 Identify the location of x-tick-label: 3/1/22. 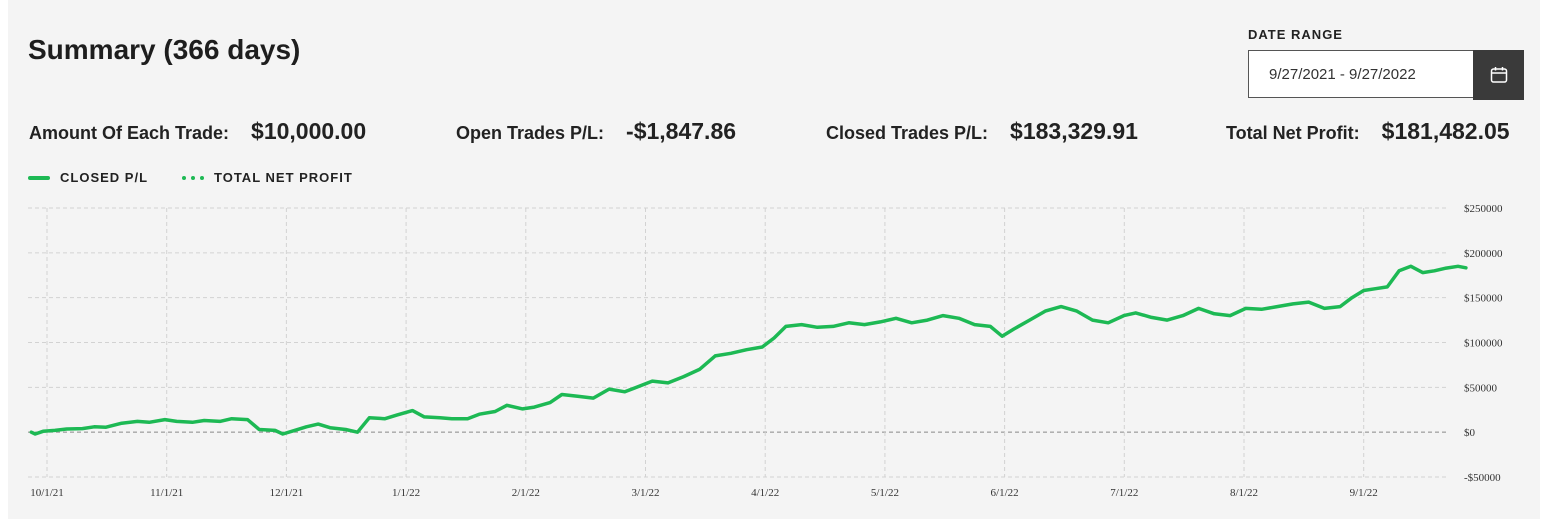
(645, 493).